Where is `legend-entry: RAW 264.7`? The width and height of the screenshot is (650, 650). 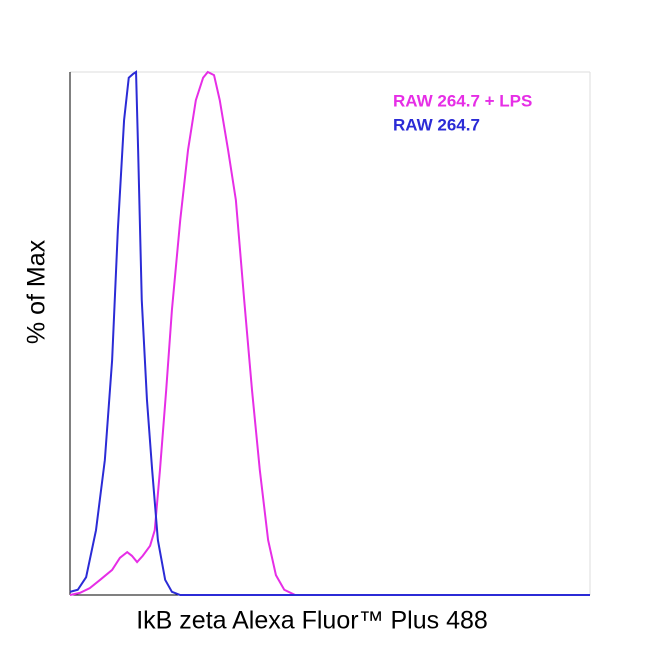 legend-entry: RAW 264.7 is located at coordinates (436, 124).